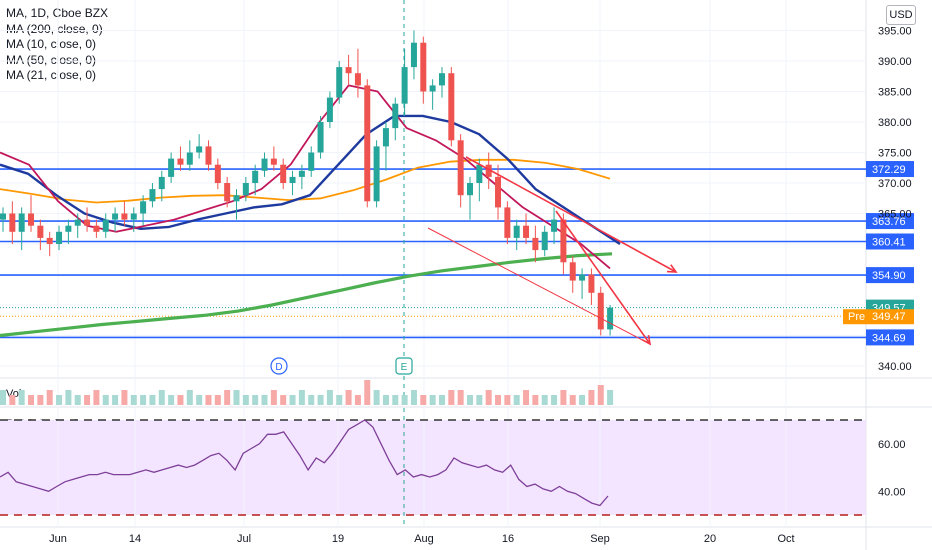  Describe the element at coordinates (889, 242) in the screenshot. I see `level-label: 360.41` at that location.